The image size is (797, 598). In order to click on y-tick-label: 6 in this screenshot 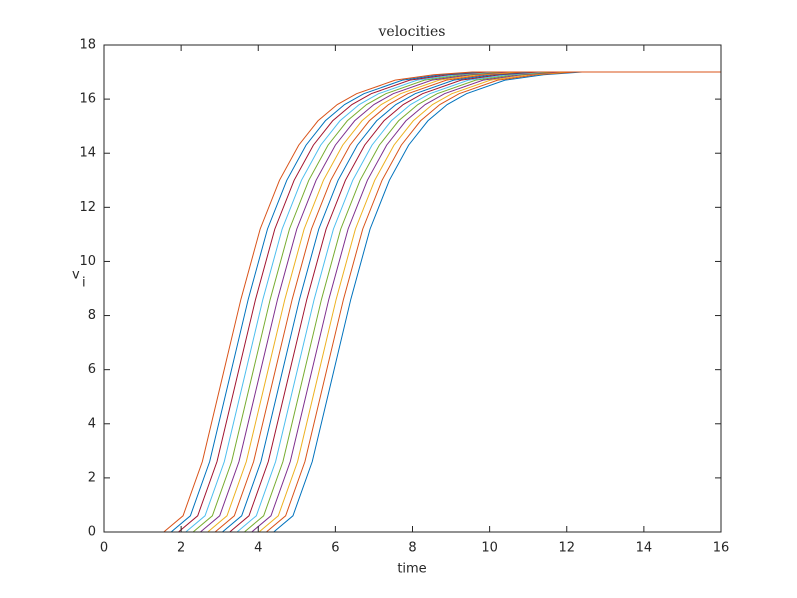, I will do `click(92, 369)`.